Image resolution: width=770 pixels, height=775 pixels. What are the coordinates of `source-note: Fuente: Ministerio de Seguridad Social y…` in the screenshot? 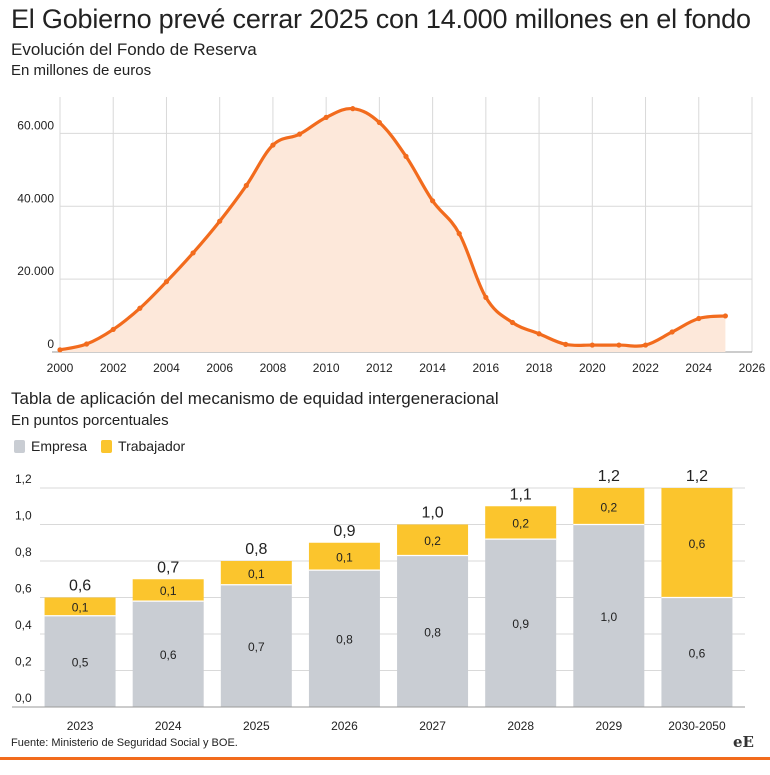 It's located at (124, 743).